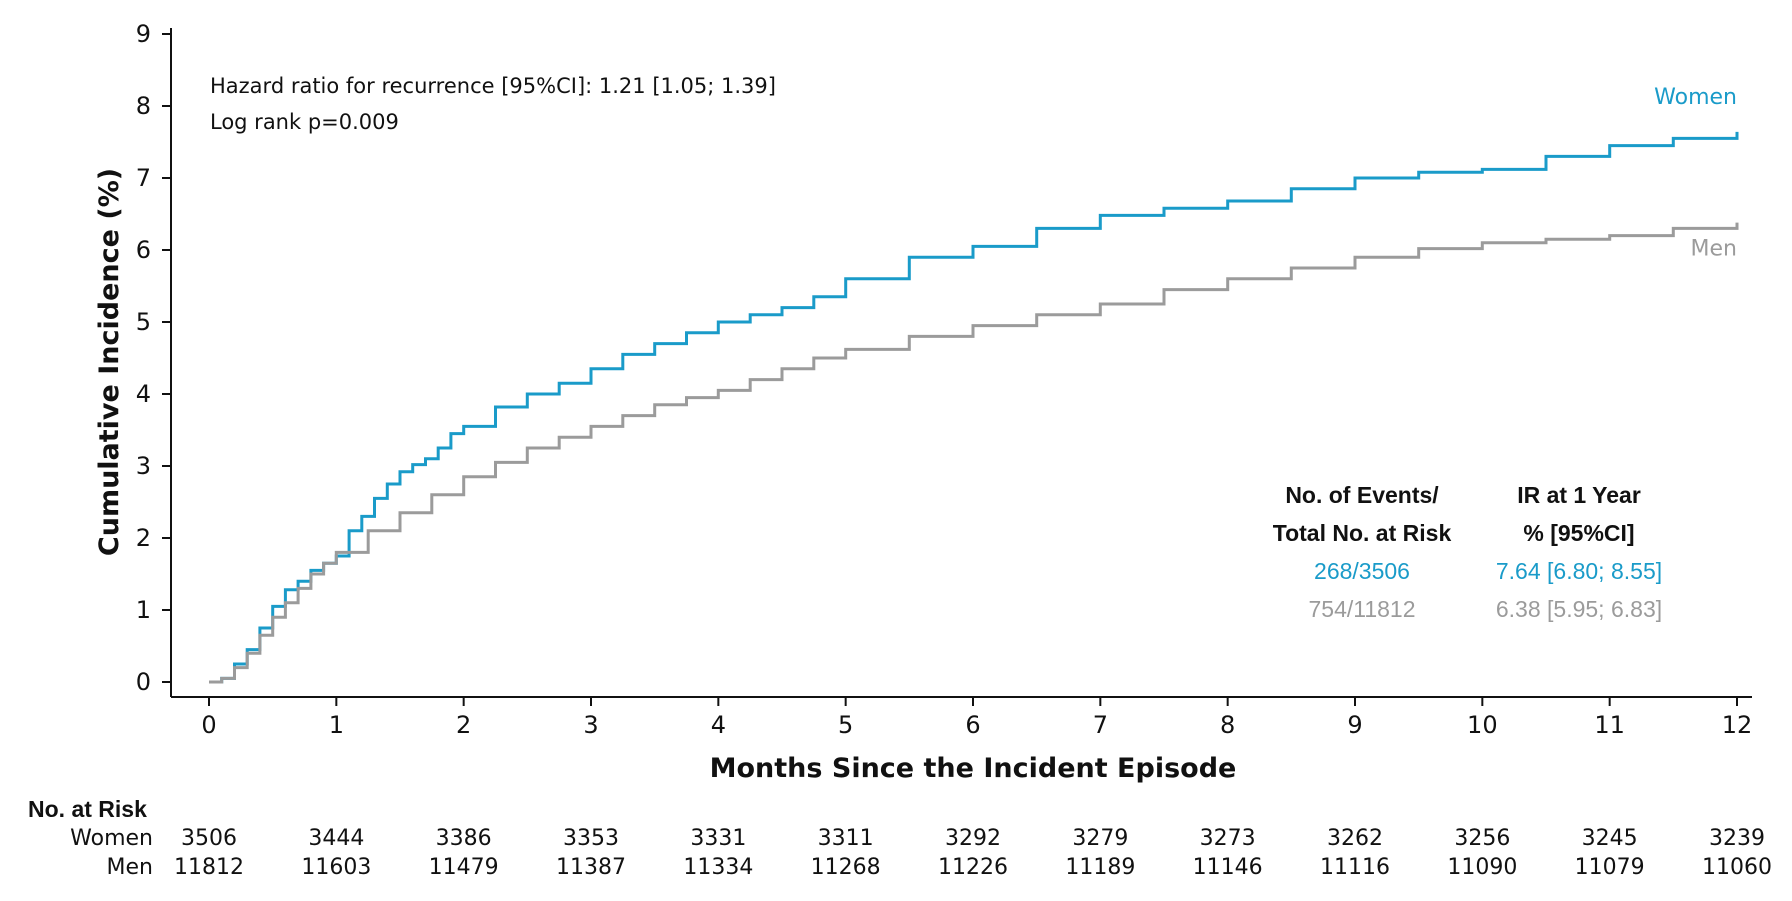 The height and width of the screenshot is (901, 1792). Describe the element at coordinates (1228, 867) in the screenshot. I see `risk-value: 11146` at that location.